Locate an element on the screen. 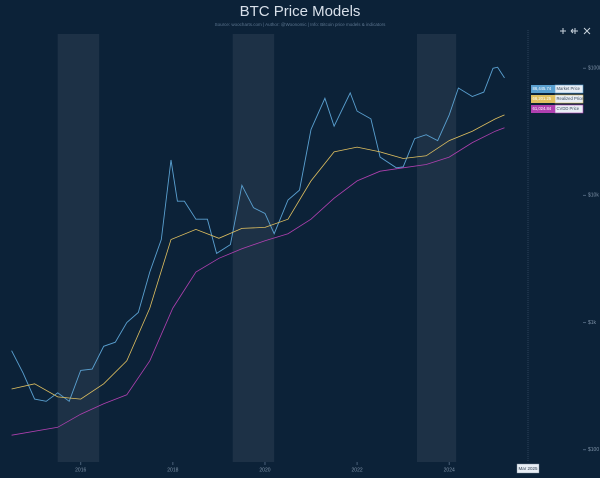 Image resolution: width=600 pixels, height=478 pixels. legend-label: Realized Price is located at coordinates (571, 98).